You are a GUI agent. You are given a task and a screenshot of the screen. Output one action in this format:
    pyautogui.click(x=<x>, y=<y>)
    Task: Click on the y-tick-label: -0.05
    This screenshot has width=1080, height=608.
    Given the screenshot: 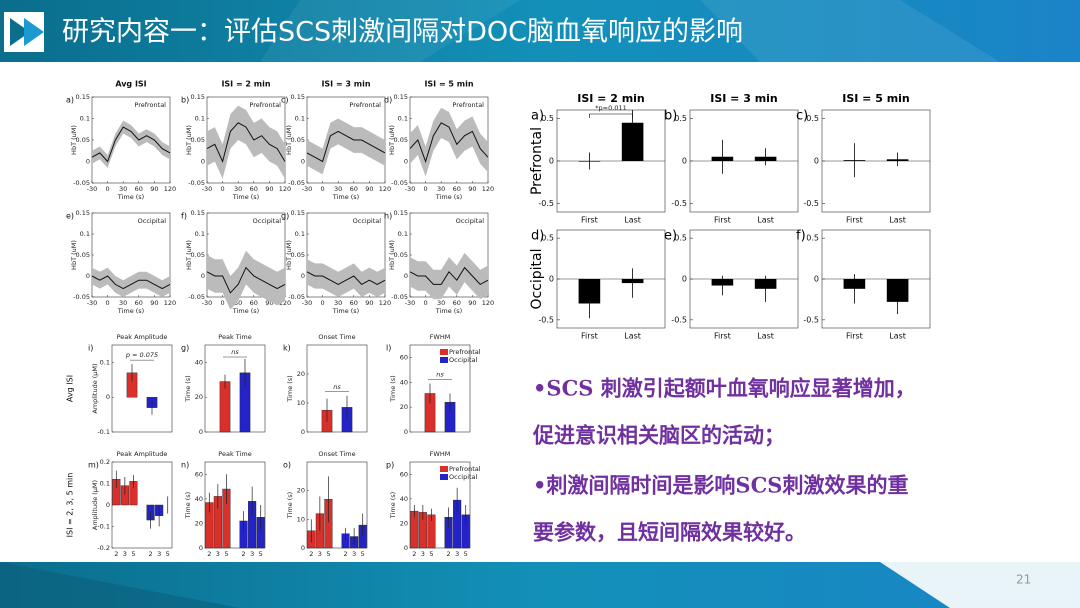 What is the action you would take?
    pyautogui.click(x=196, y=297)
    